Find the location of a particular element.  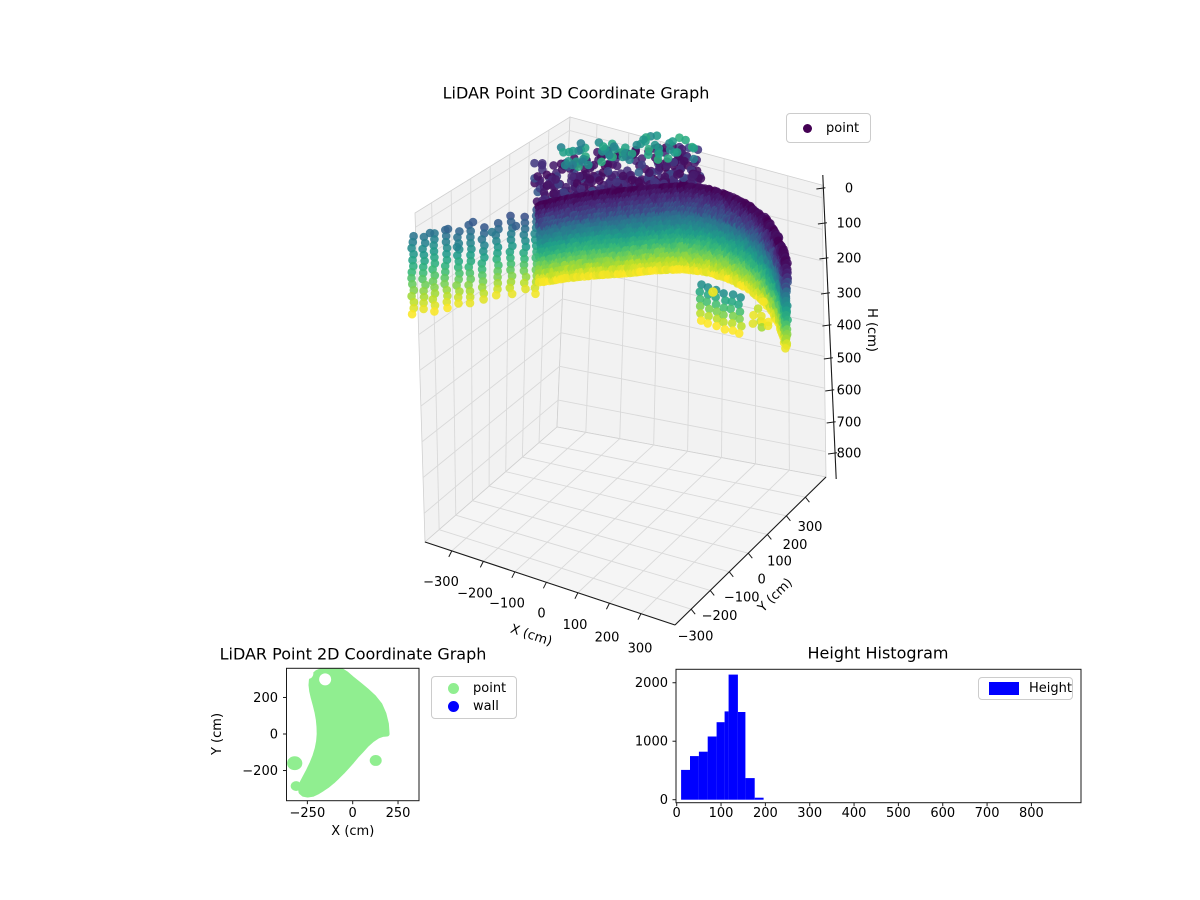

tick-label: 250 is located at coordinates (398, 813).